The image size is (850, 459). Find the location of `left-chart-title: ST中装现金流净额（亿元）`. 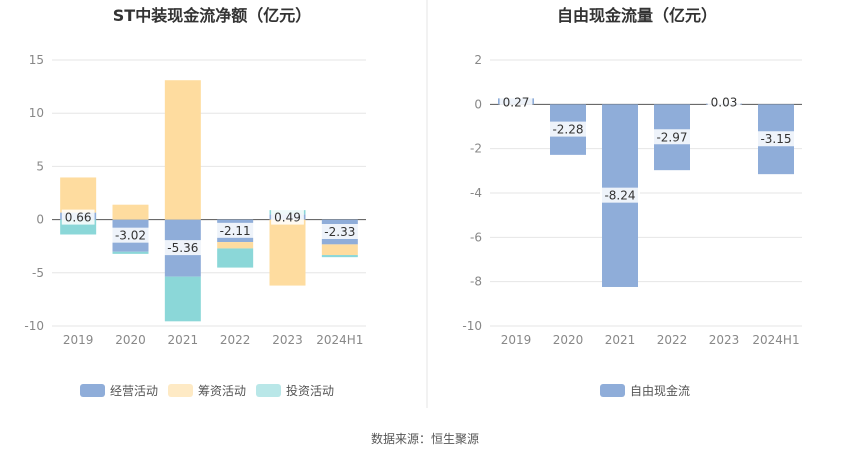

left-chart-title: ST中装现金流净额（亿元） is located at coordinates (212, 15).